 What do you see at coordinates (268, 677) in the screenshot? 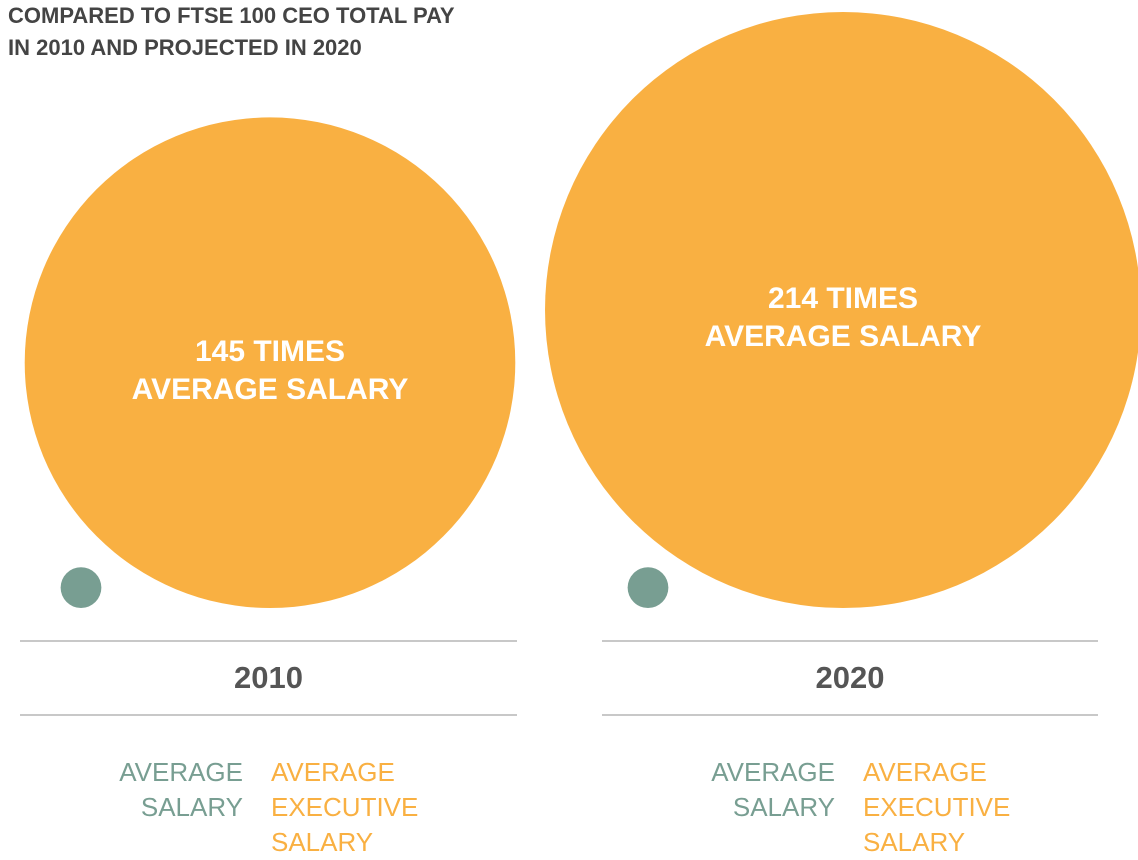
I see `category-label: 2010` at bounding box center [268, 677].